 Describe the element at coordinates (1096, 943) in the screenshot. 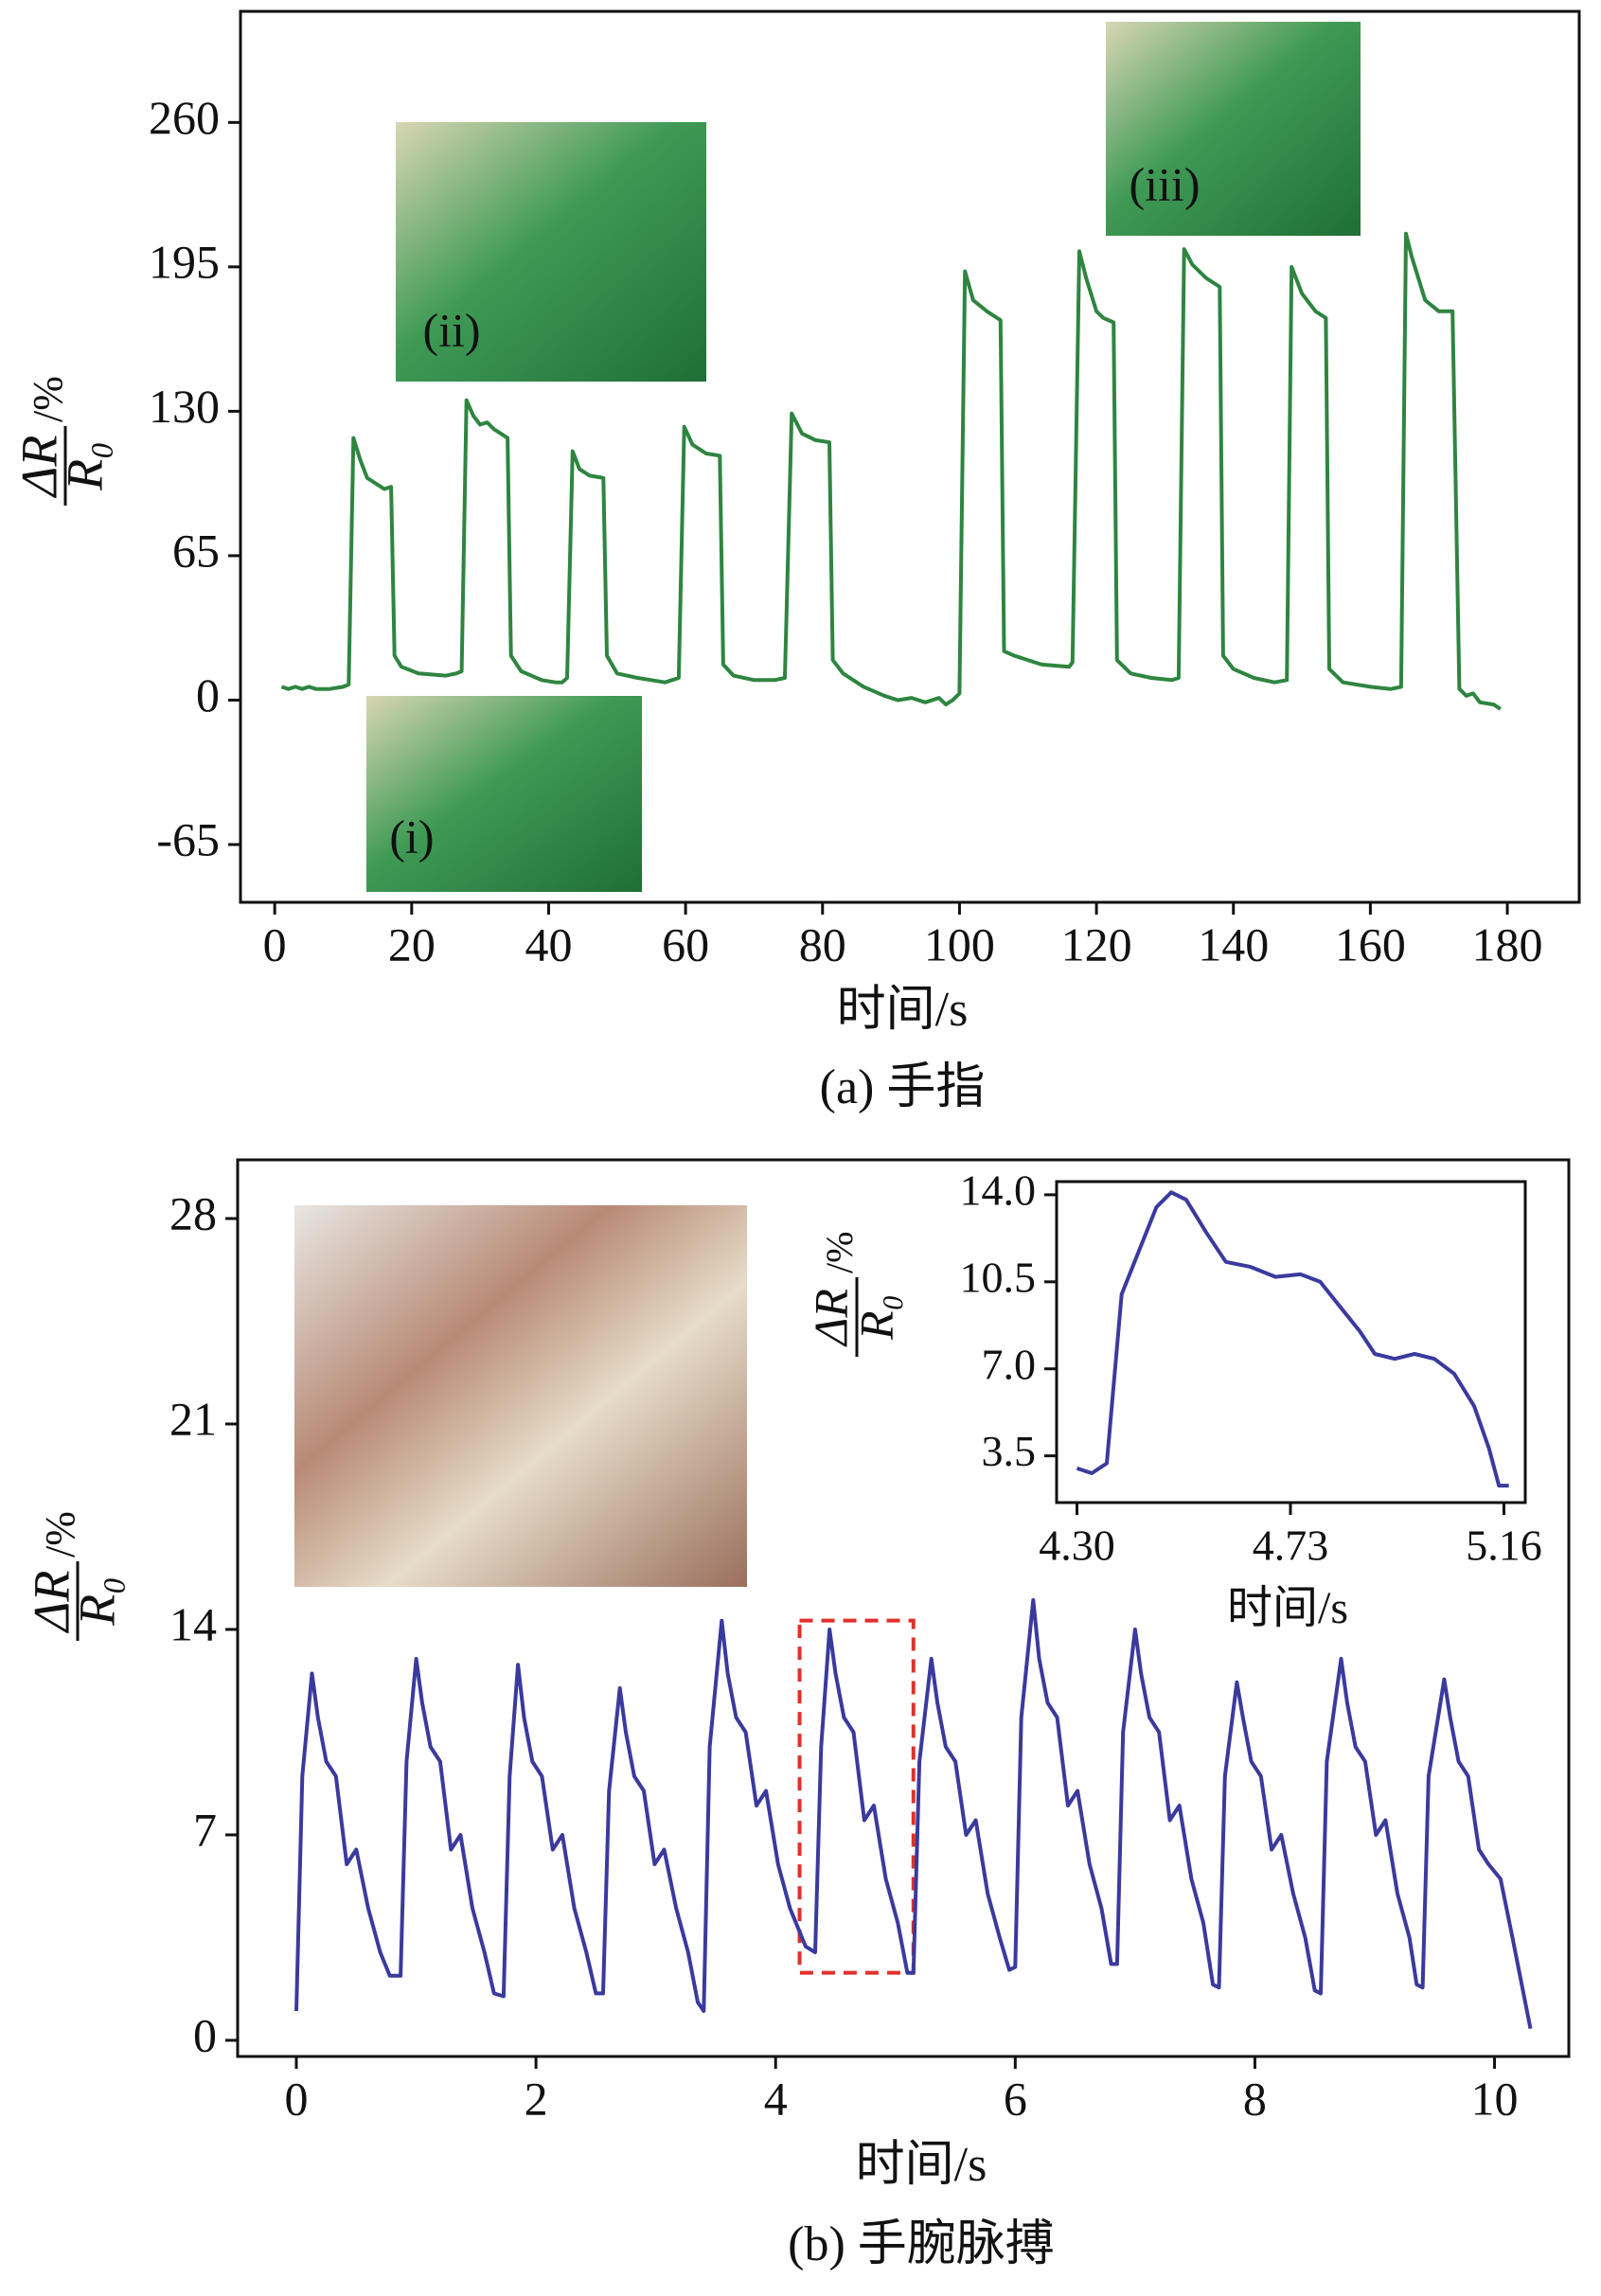

I see `x-tick-label: 120` at that location.